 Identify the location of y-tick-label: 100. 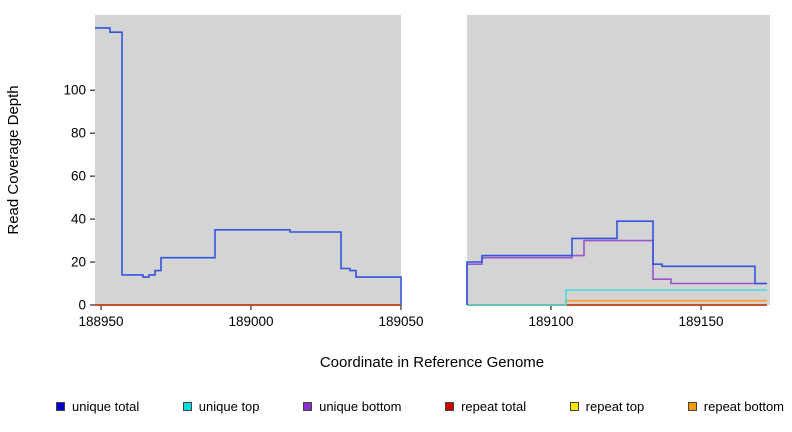
(74, 90).